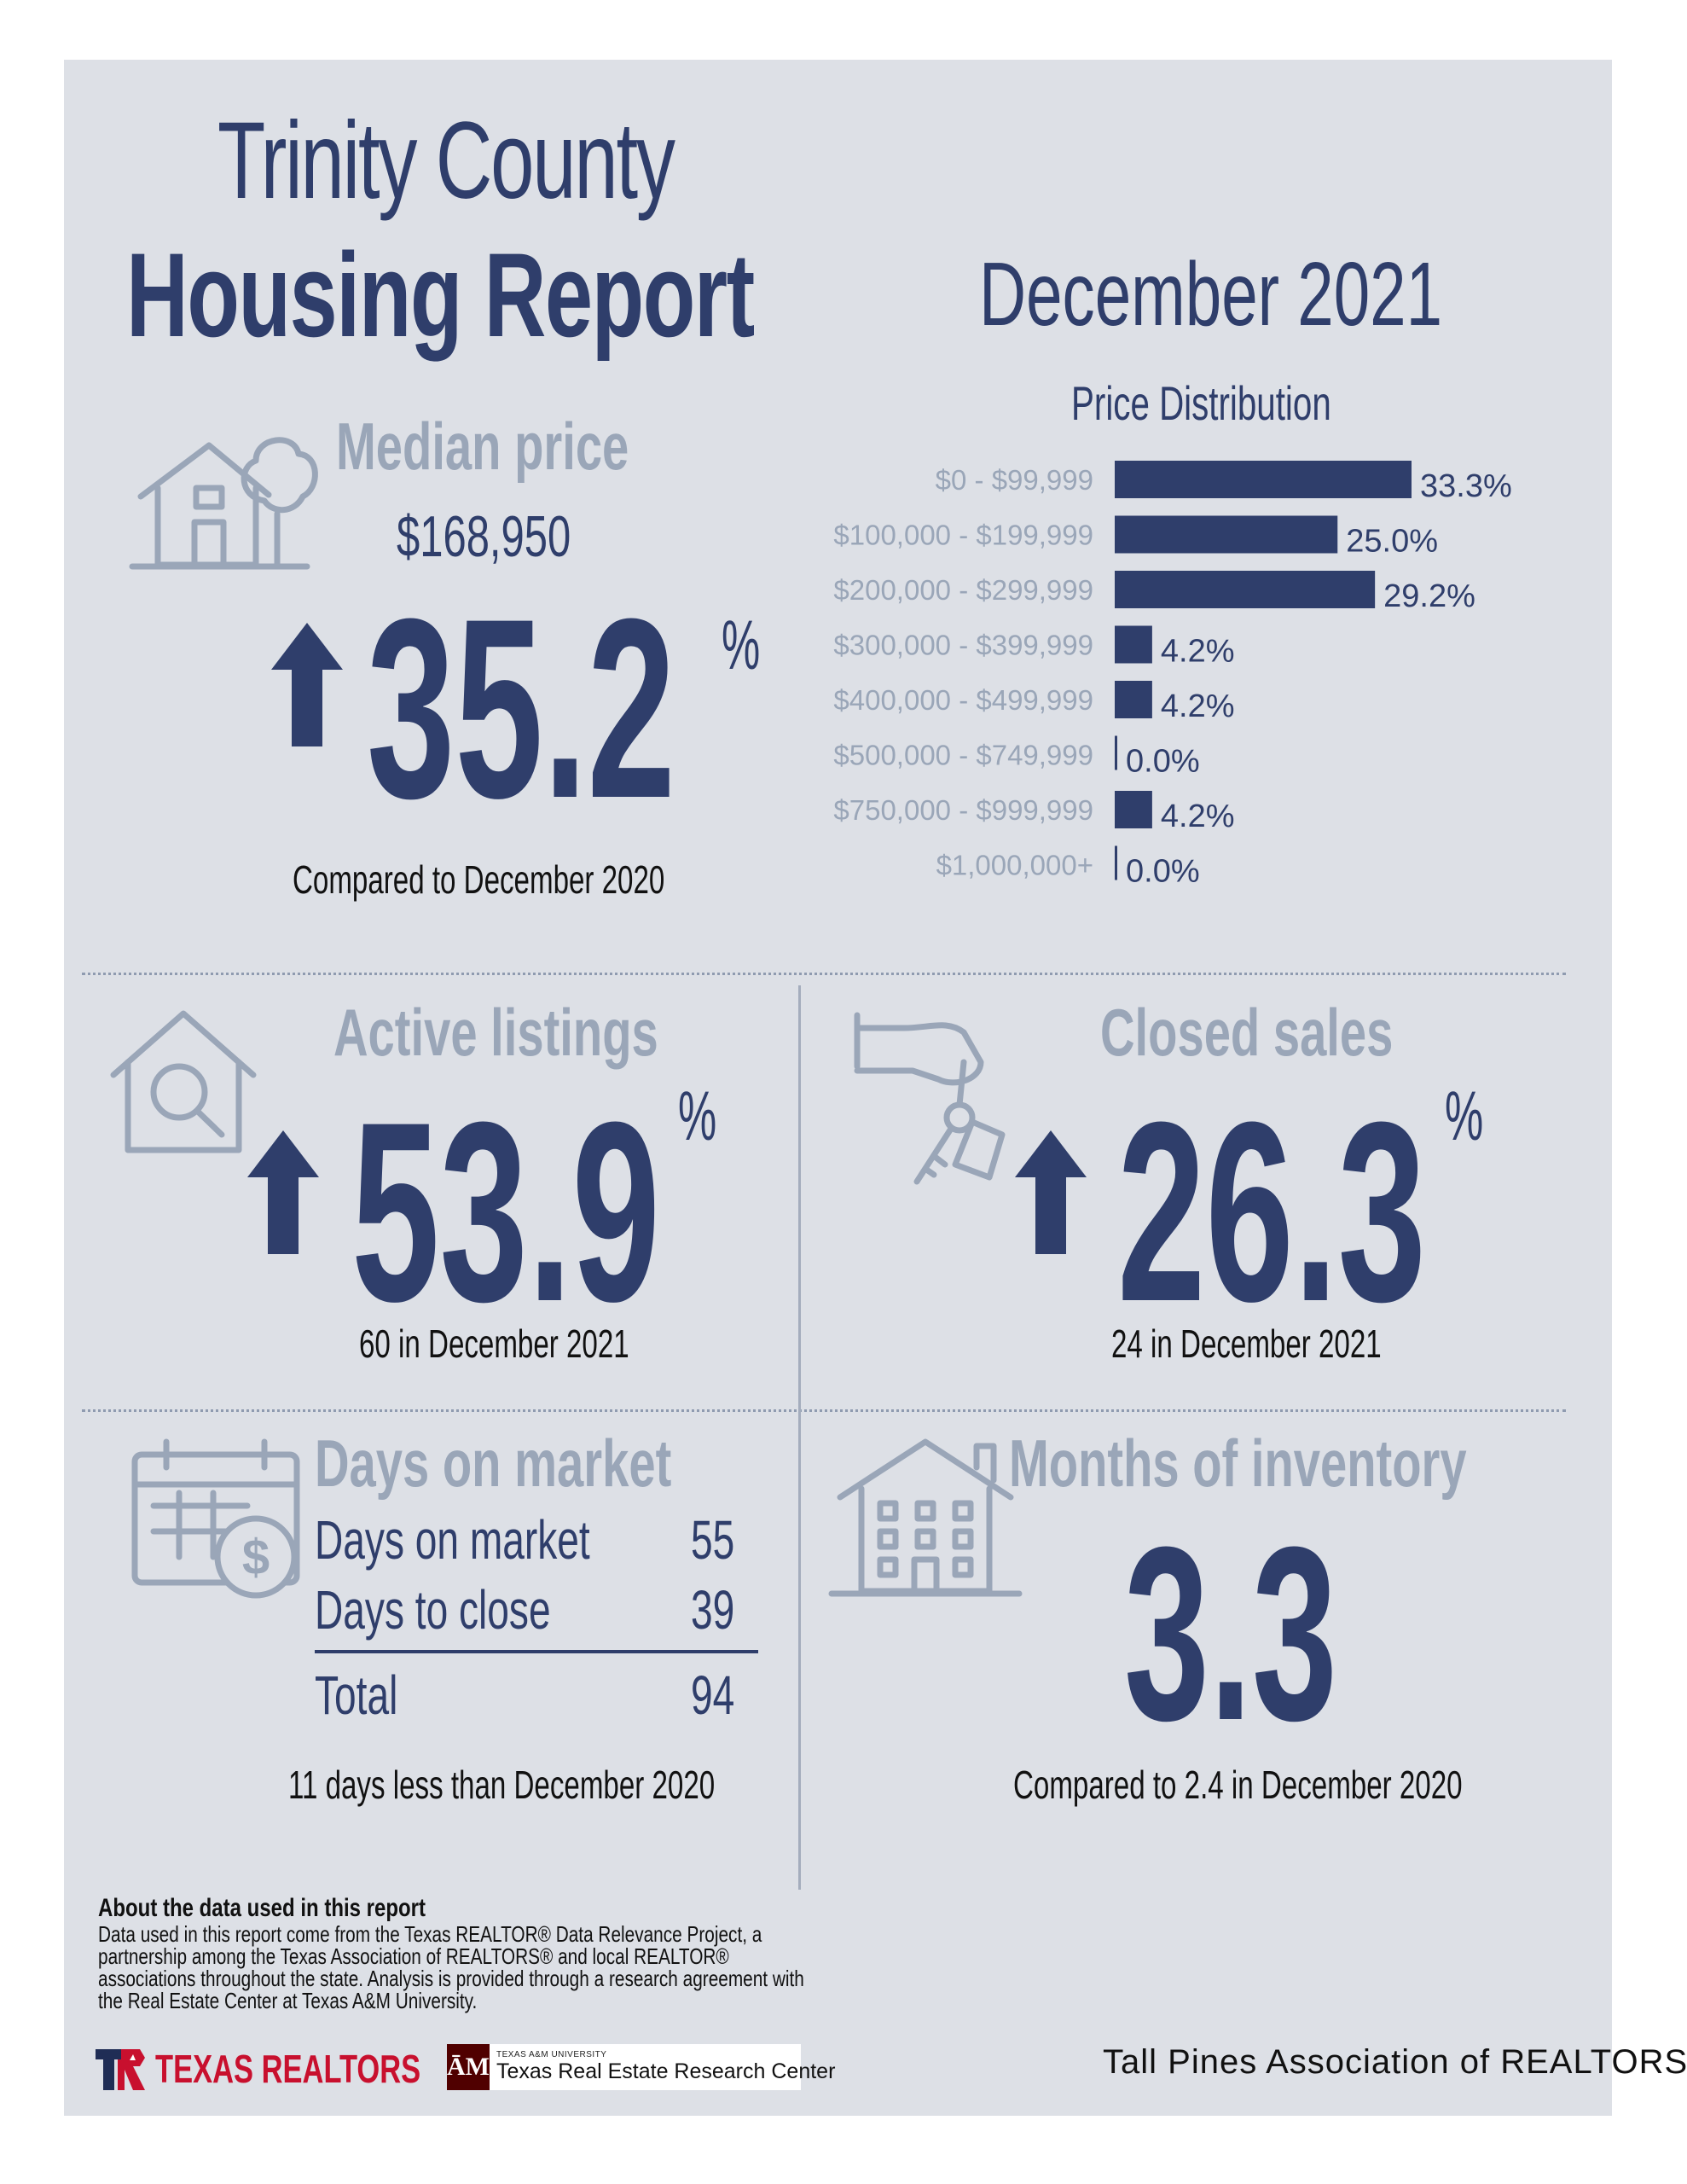 The image size is (1687, 2184). Describe the element at coordinates (1238, 1785) in the screenshot. I see `inventory-caption: Compared to 2.4 in December 2020` at that location.